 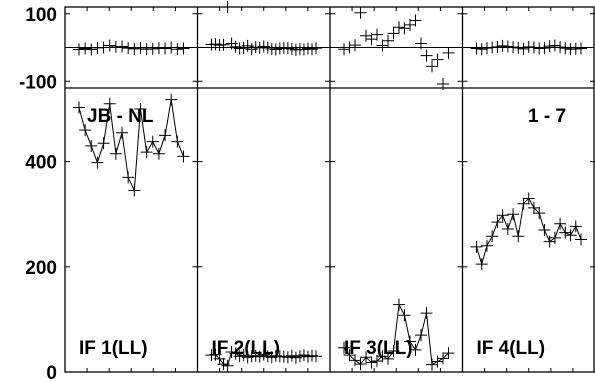 What do you see at coordinates (41, 163) in the screenshot?
I see `amp-tick-label: 400` at bounding box center [41, 163].